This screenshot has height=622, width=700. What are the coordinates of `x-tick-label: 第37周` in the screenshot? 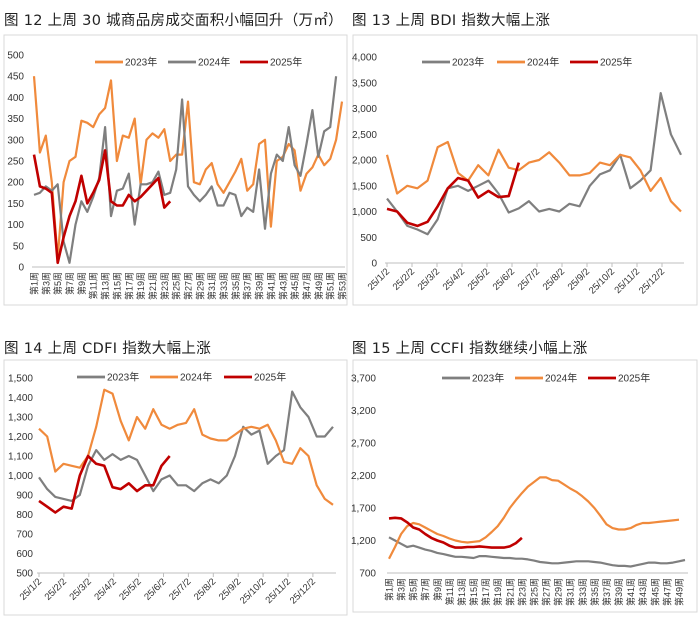 It's located at (247, 286).